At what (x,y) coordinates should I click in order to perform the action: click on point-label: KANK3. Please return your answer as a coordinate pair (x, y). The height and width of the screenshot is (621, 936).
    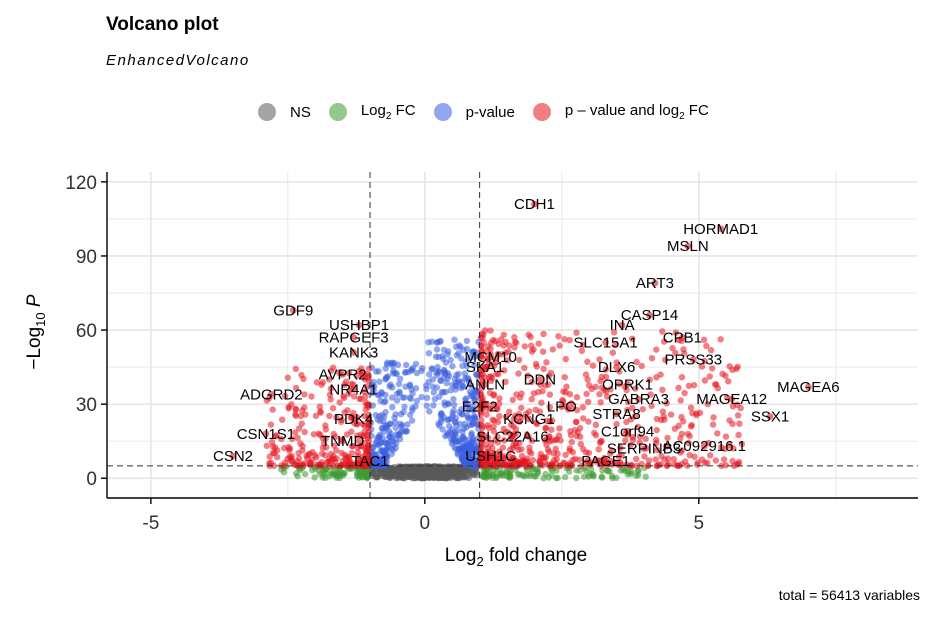
    Looking at the image, I should click on (353, 352).